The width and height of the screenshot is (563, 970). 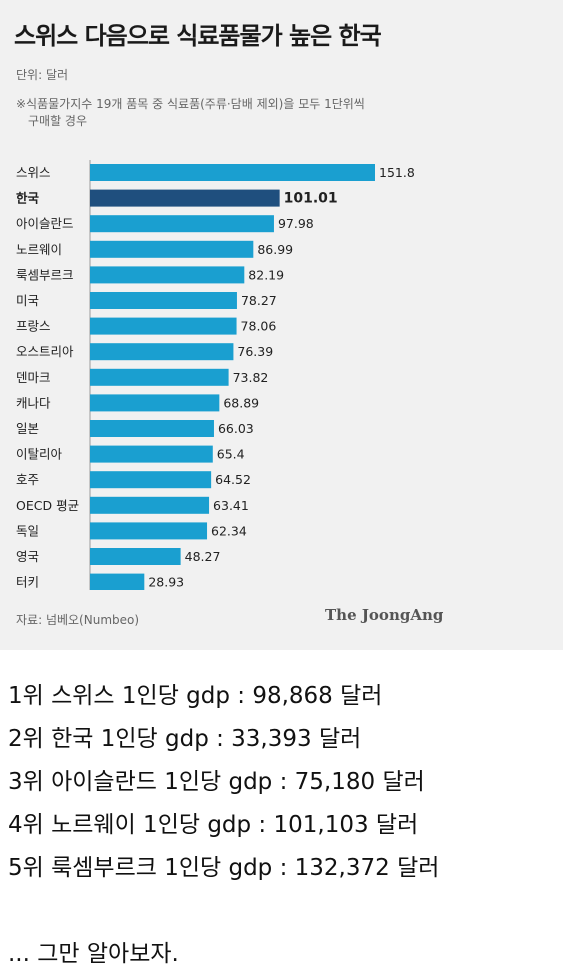 I want to click on category-label: 스위스, so click(x=33, y=172).